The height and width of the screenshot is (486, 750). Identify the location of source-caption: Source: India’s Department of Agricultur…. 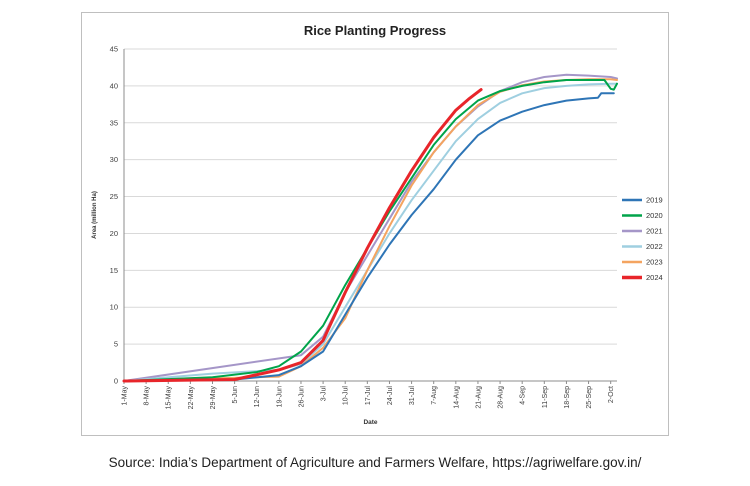
(375, 462).